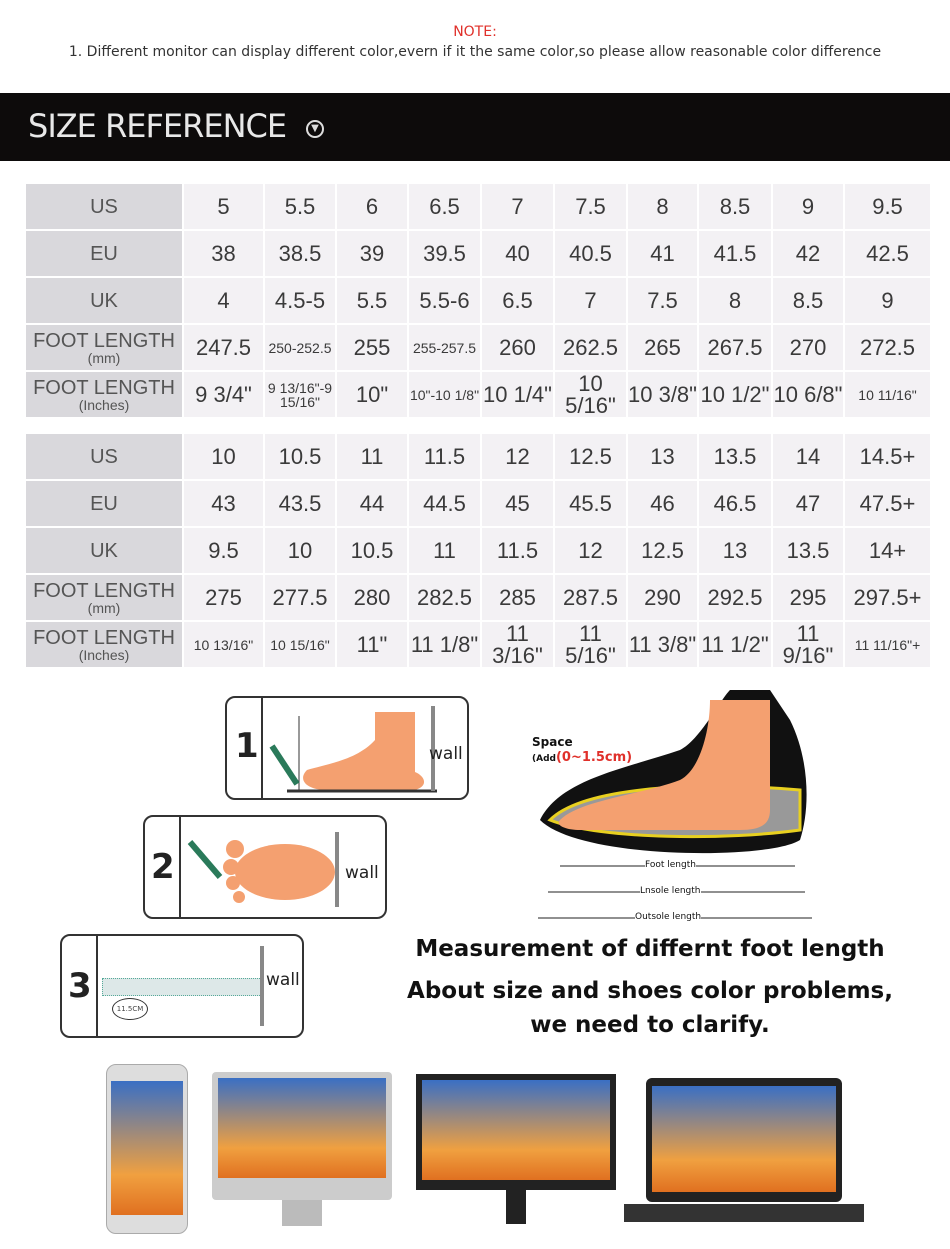  What do you see at coordinates (735, 394) in the screenshot?
I see `size-cell: 10 1/2"` at bounding box center [735, 394].